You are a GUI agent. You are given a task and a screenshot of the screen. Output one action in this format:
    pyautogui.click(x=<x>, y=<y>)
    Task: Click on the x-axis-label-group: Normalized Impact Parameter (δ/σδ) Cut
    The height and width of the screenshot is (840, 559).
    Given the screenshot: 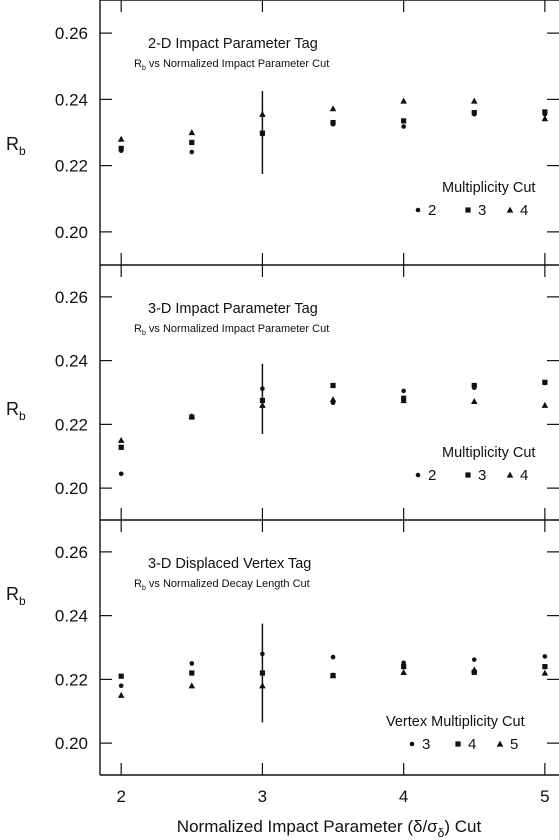 What is the action you would take?
    pyautogui.click(x=329, y=828)
    